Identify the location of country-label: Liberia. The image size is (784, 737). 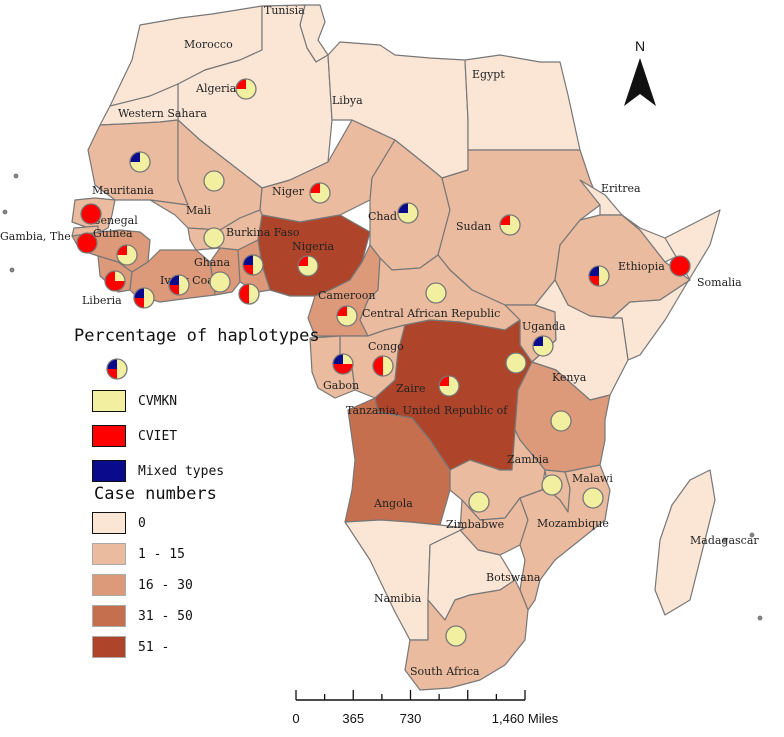
(102, 300).